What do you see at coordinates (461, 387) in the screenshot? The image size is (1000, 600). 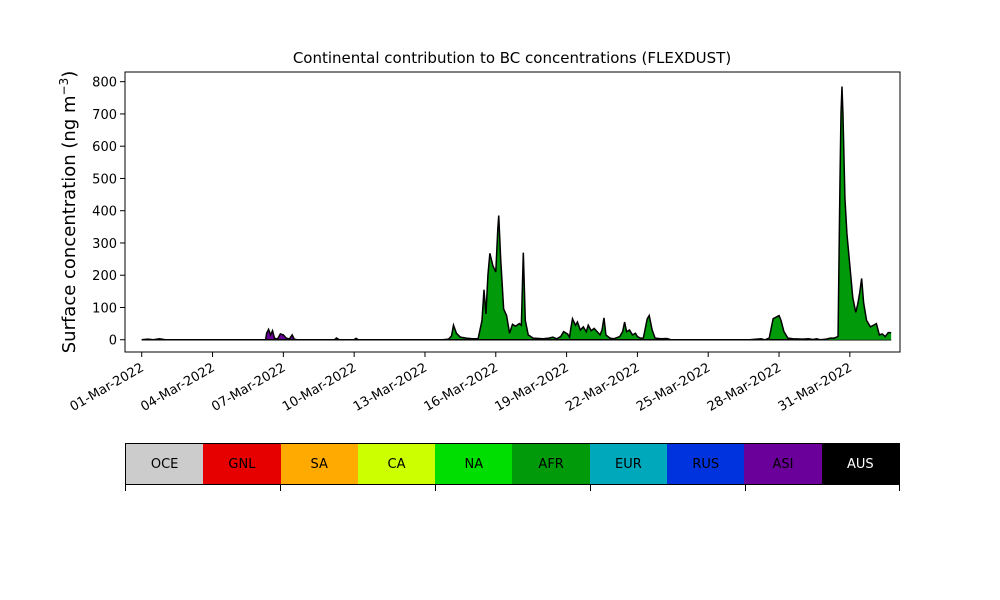 I see `x-tick-label: 16-Mar-2022` at bounding box center [461, 387].